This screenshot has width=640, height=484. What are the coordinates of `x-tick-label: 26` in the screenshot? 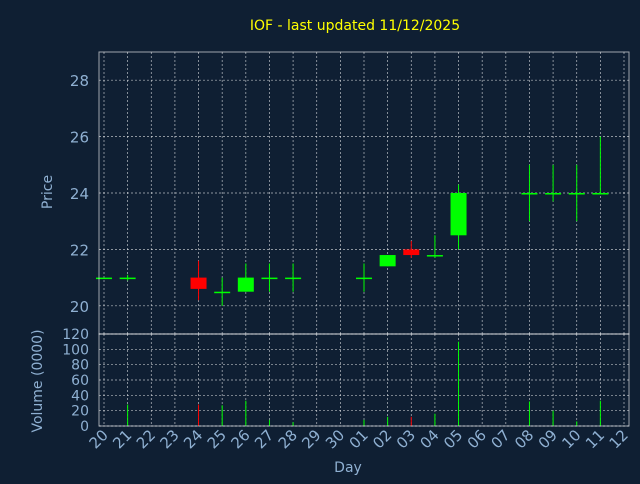 It's located at (240, 439).